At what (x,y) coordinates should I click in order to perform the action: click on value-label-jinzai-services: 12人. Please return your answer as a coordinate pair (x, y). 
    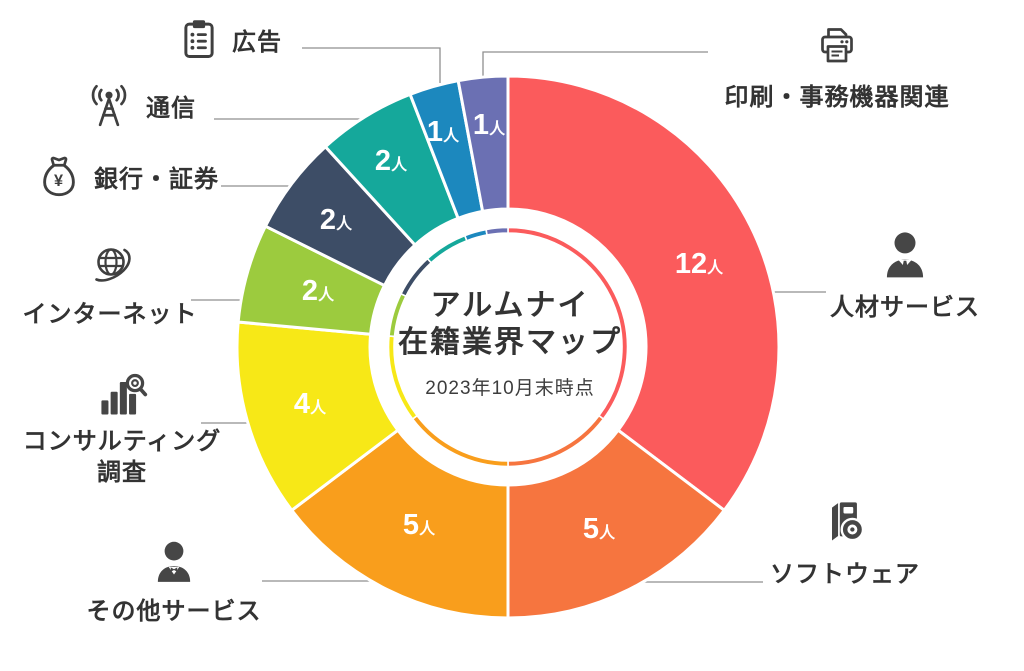
    Looking at the image, I should click on (699, 264).